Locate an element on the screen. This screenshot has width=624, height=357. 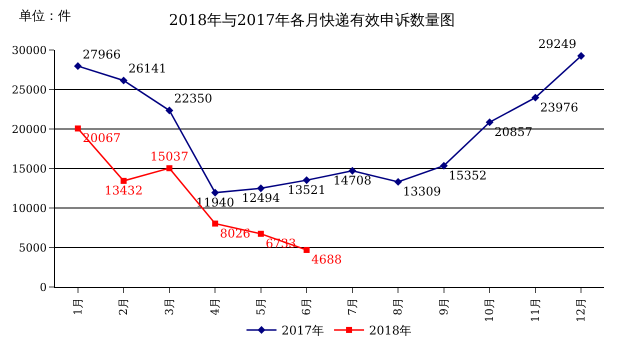
y-tick-label: 5000 is located at coordinates (32, 247).